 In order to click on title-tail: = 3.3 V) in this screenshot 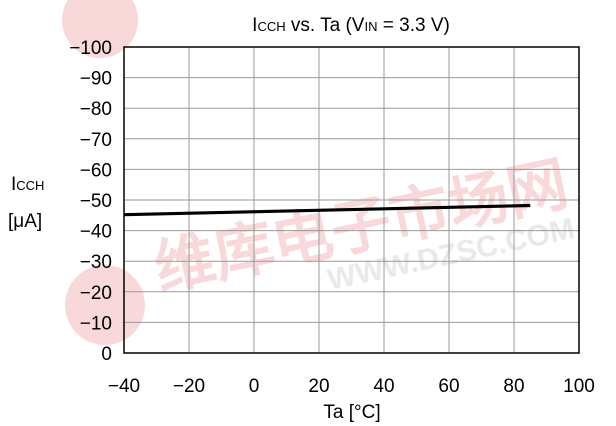, I will do `click(413, 25)`.